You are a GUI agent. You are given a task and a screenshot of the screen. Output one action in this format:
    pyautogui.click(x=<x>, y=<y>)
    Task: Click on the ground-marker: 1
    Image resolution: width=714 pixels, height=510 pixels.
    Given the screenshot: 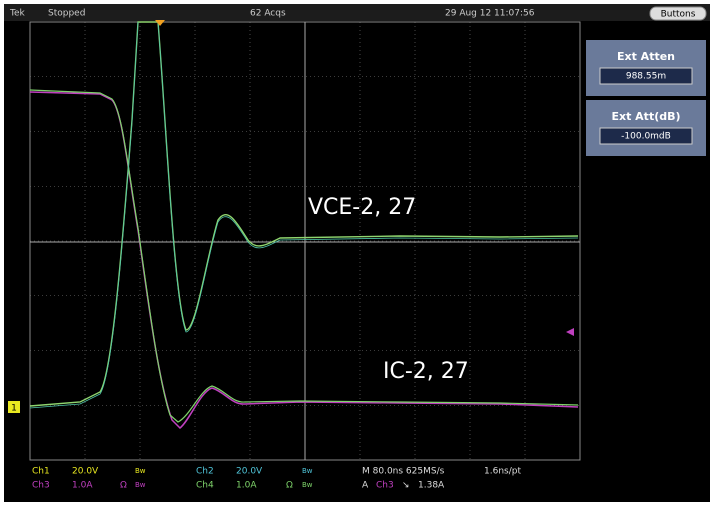 What is the action you would take?
    pyautogui.click(x=14, y=409)
    